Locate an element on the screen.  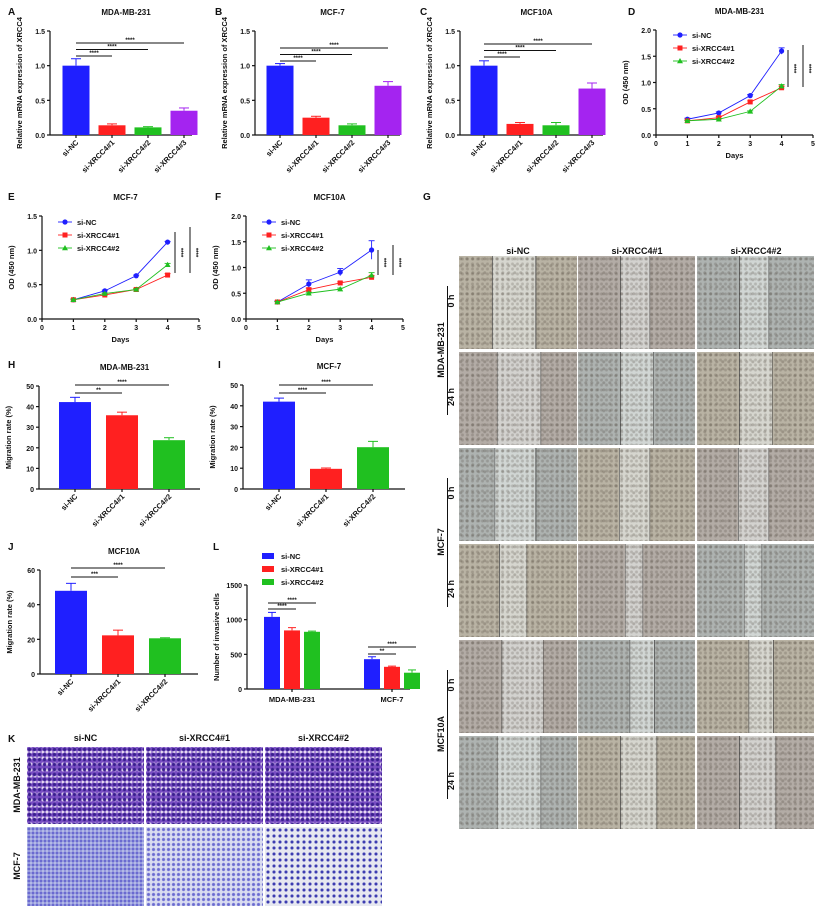
series-line-si-NC is located at coordinates (324, 276).